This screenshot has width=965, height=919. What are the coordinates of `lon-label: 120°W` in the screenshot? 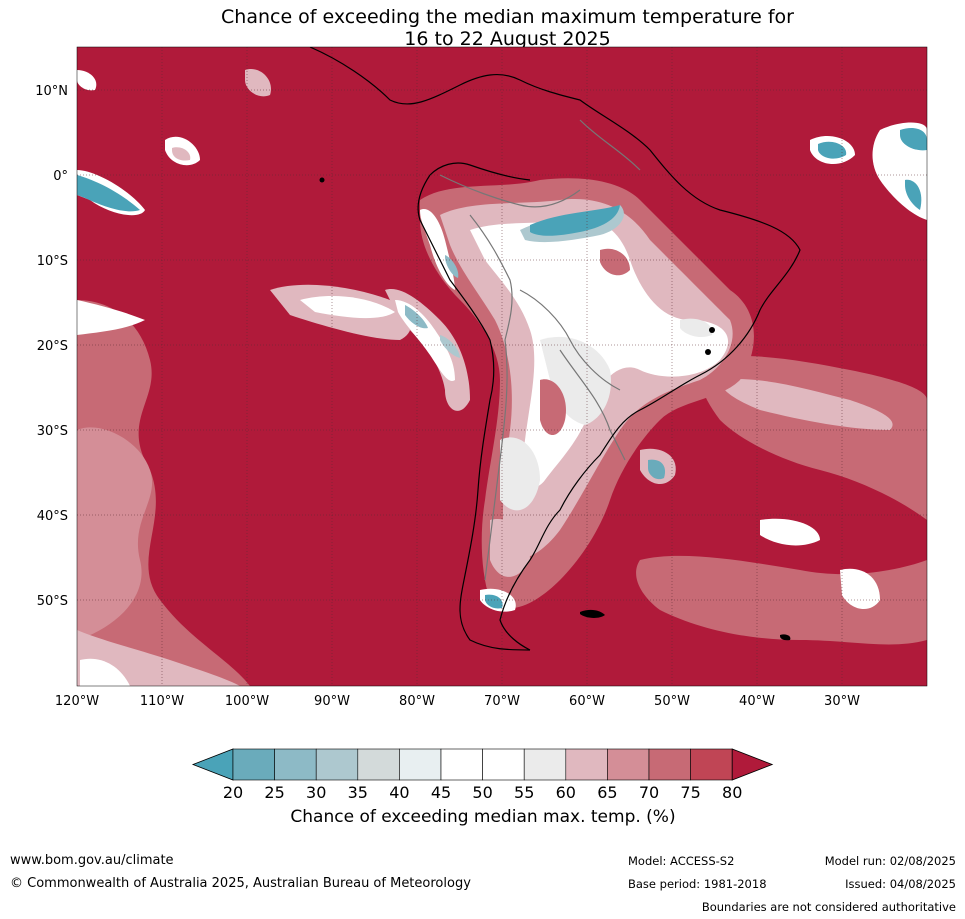 It's located at (77, 701).